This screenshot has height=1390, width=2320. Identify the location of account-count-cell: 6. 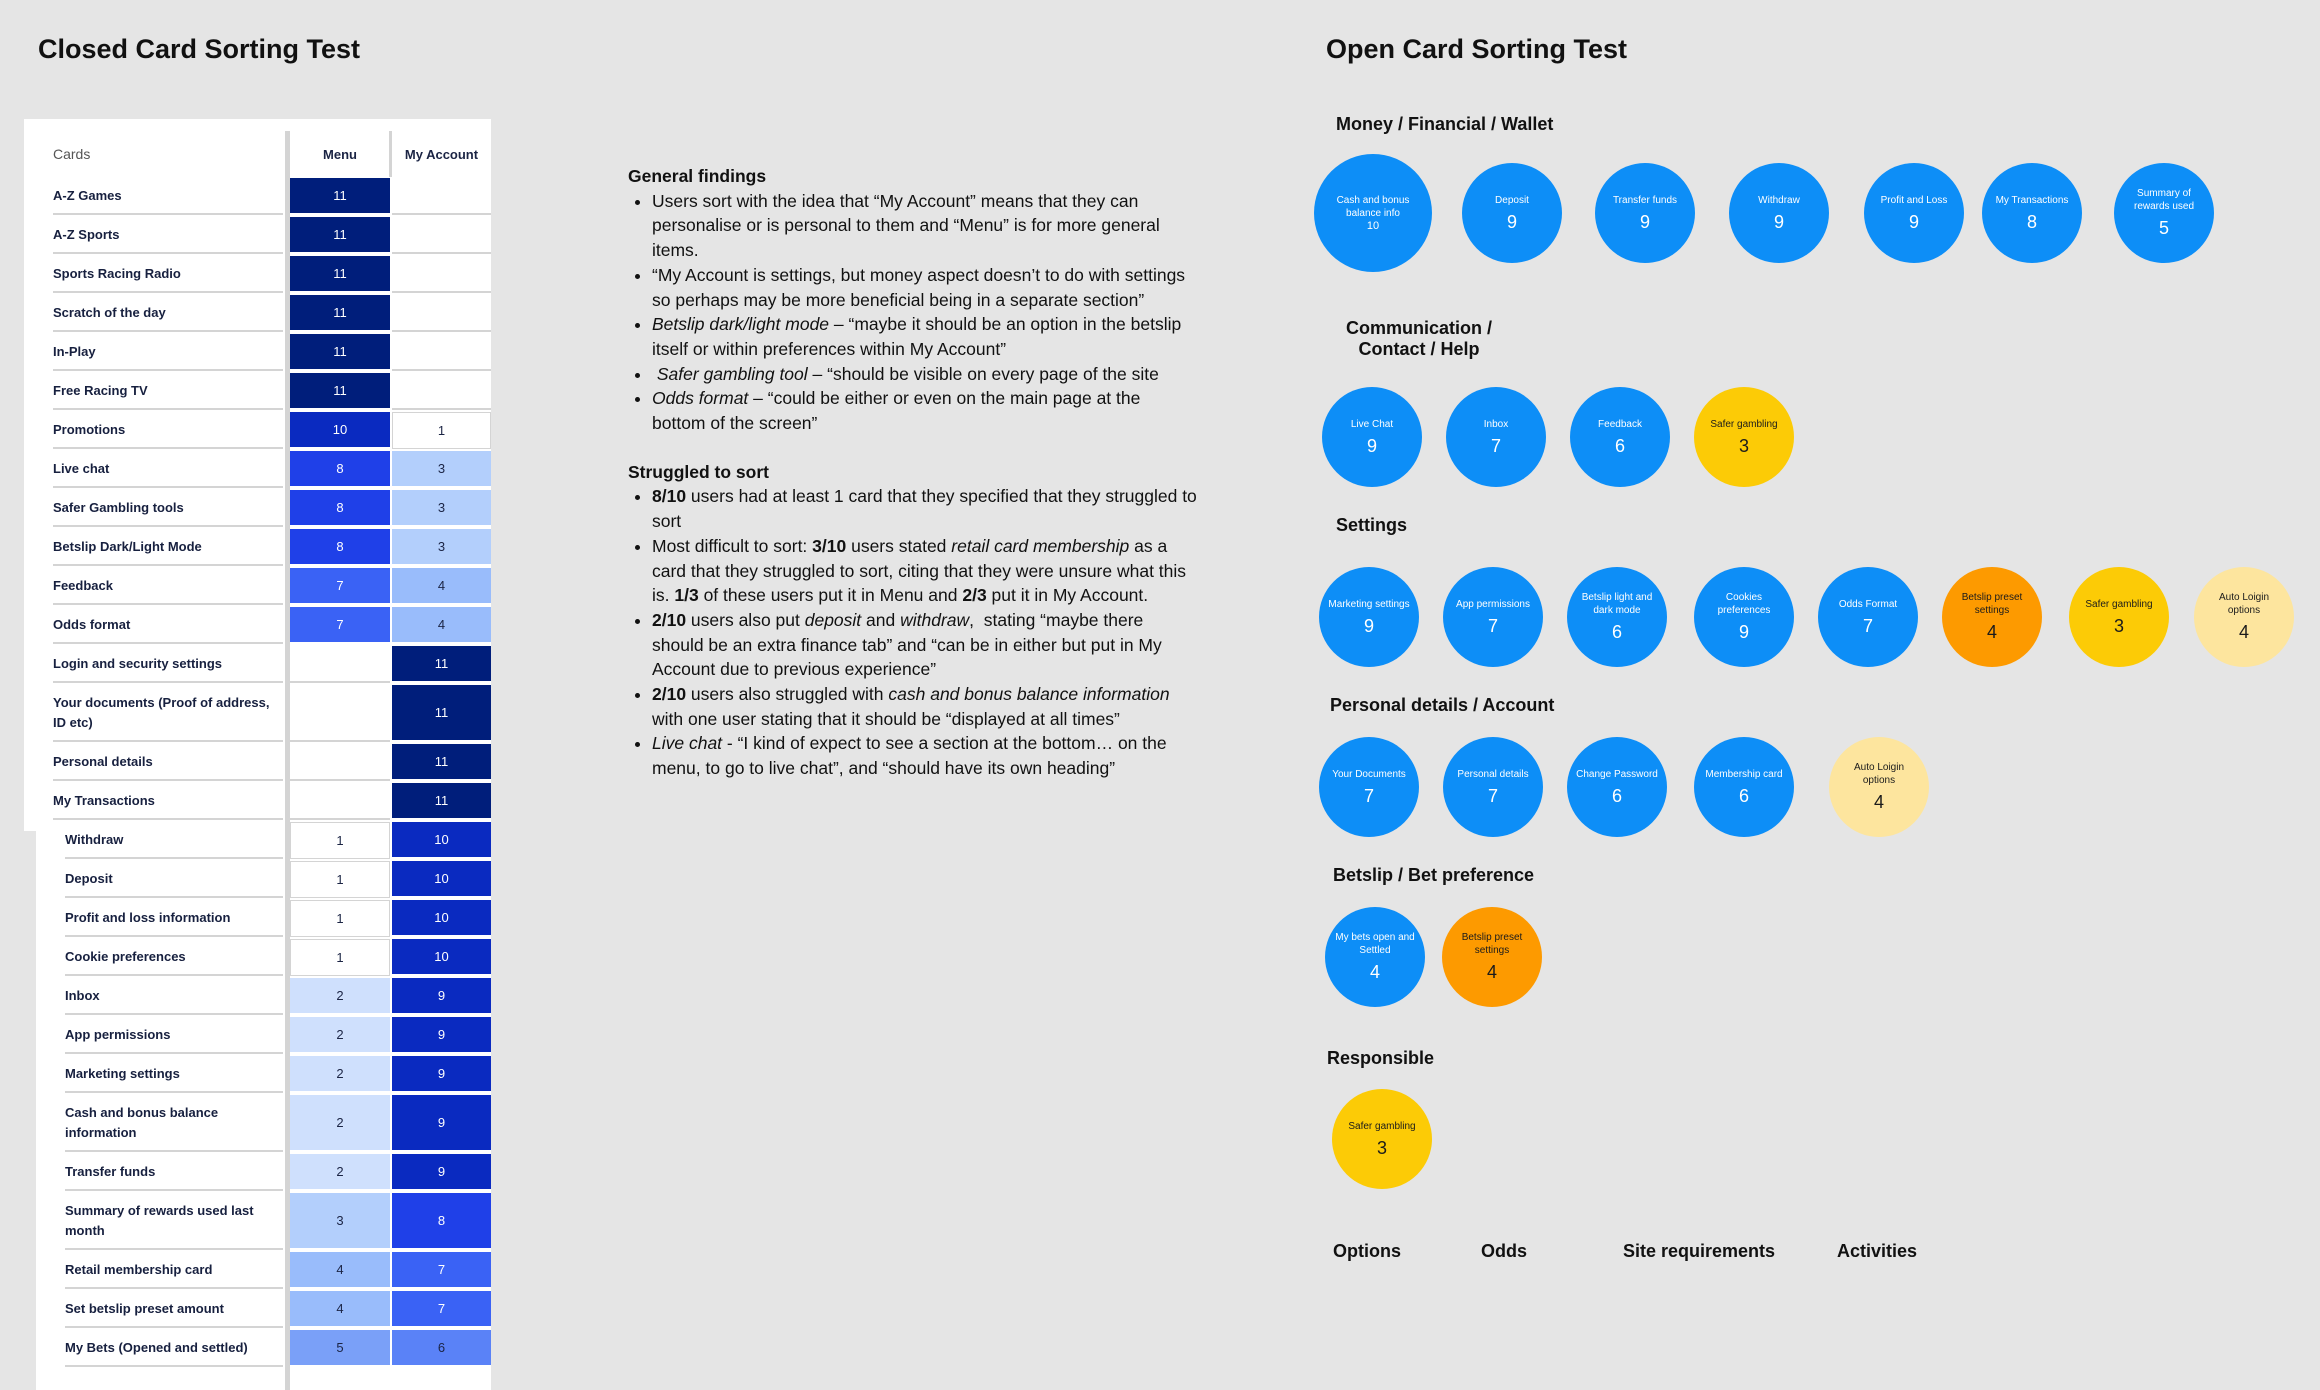
(441, 1348).